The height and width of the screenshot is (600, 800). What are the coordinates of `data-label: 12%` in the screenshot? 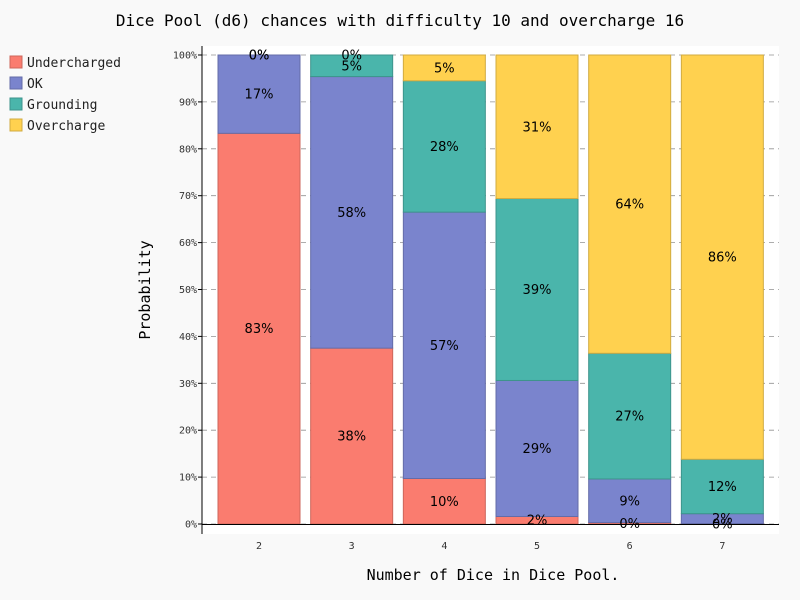 It's located at (722, 487).